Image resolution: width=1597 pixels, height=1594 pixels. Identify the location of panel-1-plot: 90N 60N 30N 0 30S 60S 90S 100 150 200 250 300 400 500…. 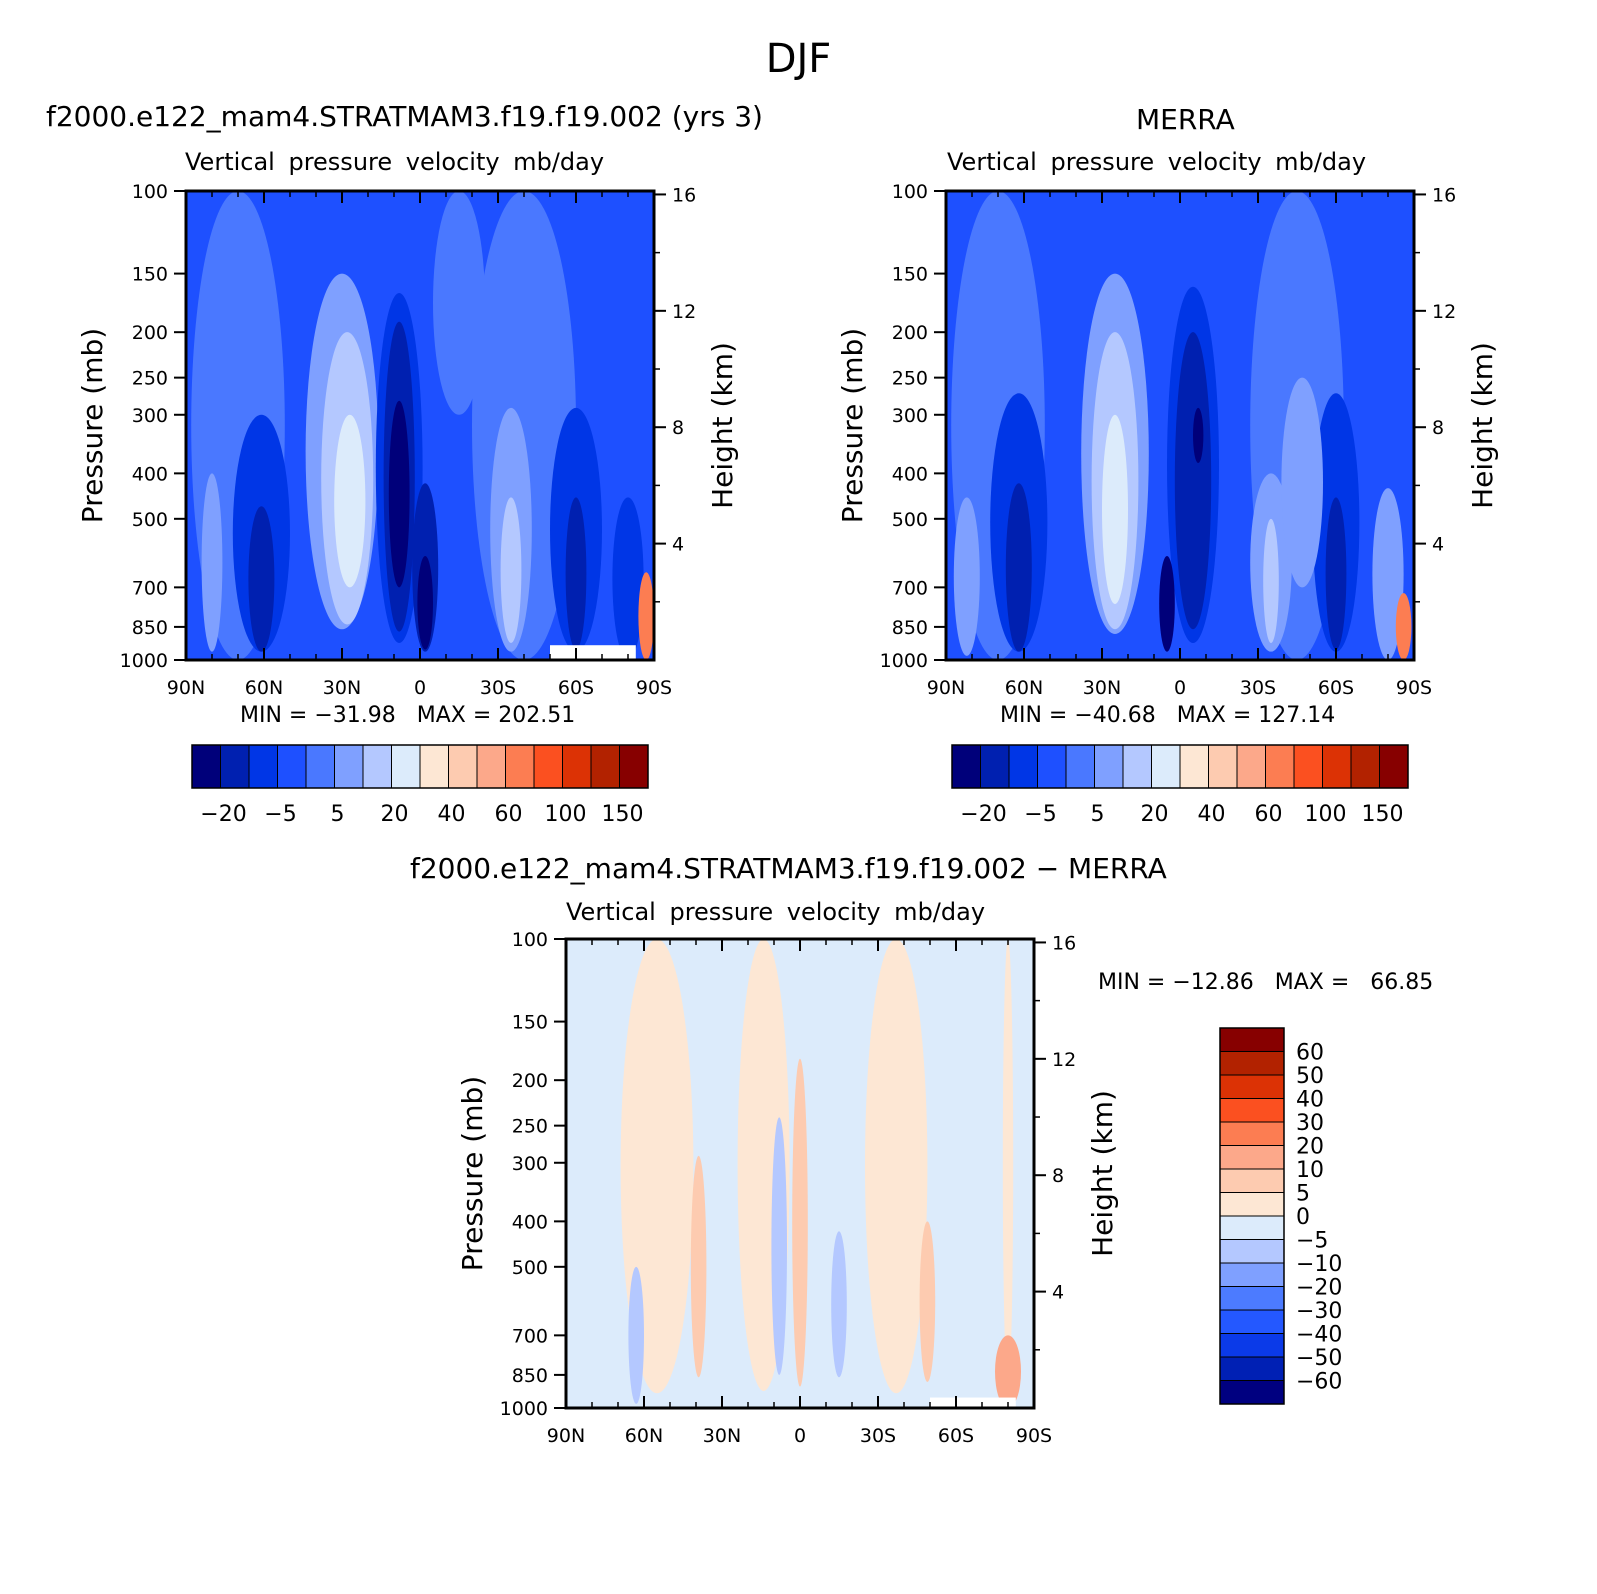
(407, 440).